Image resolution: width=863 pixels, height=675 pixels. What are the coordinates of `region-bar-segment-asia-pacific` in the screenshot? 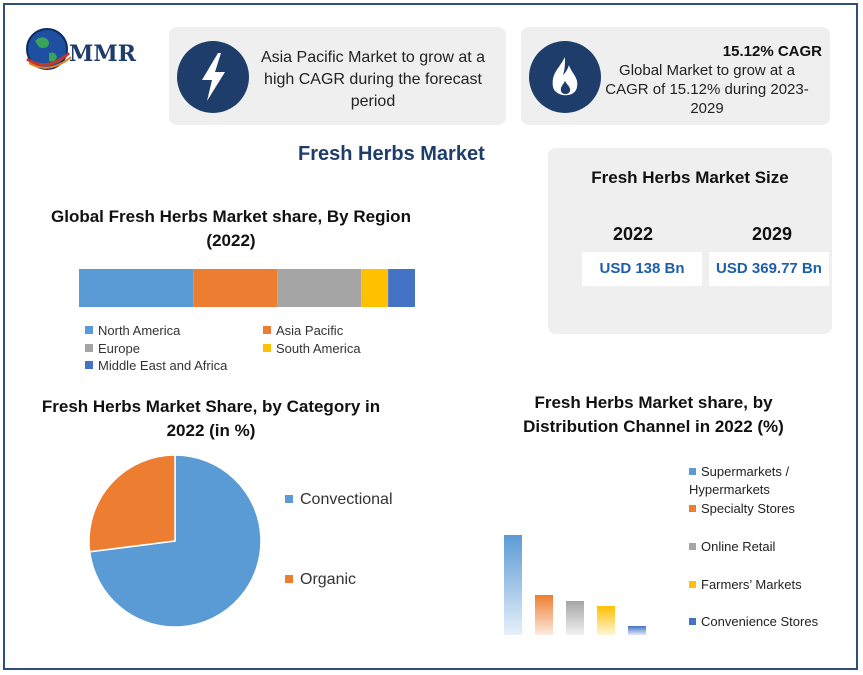 It's located at (235, 288).